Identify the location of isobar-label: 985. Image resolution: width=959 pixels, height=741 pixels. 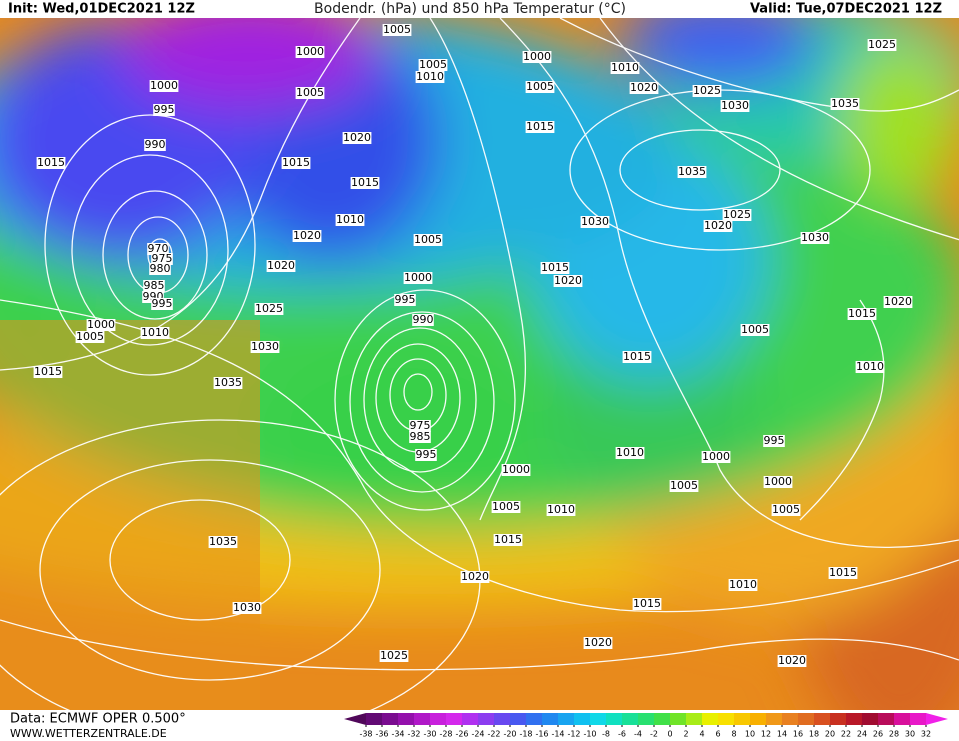
(420, 436).